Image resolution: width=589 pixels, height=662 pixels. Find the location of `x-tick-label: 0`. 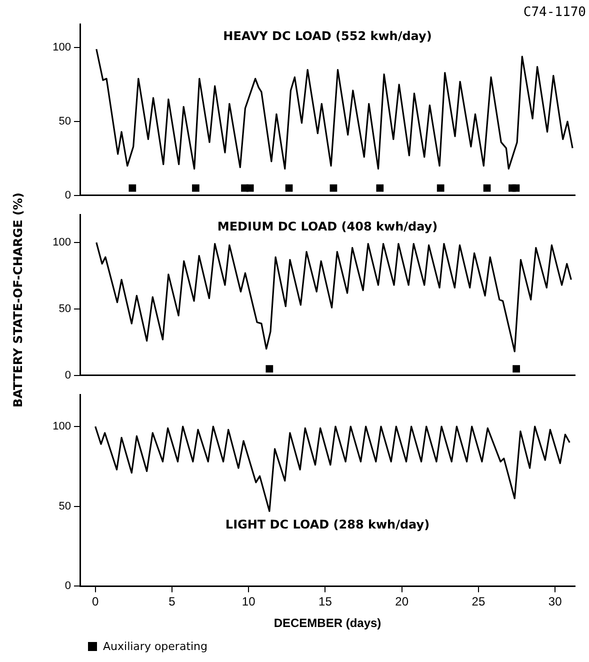

x-tick-label: 0 is located at coordinates (95, 601).